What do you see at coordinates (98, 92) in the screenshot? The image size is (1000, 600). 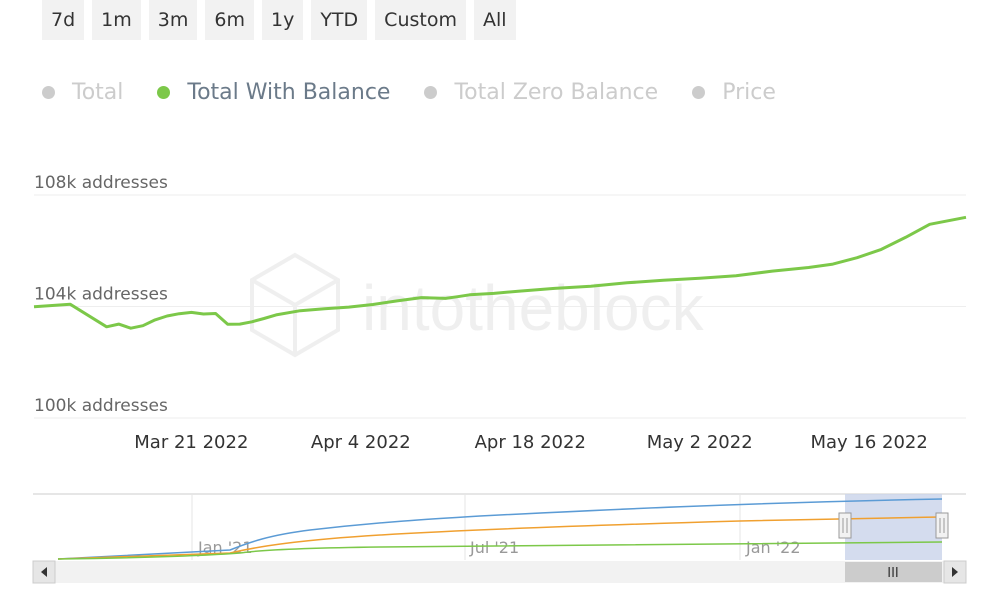 I see `legend-label-total: Total` at bounding box center [98, 92].